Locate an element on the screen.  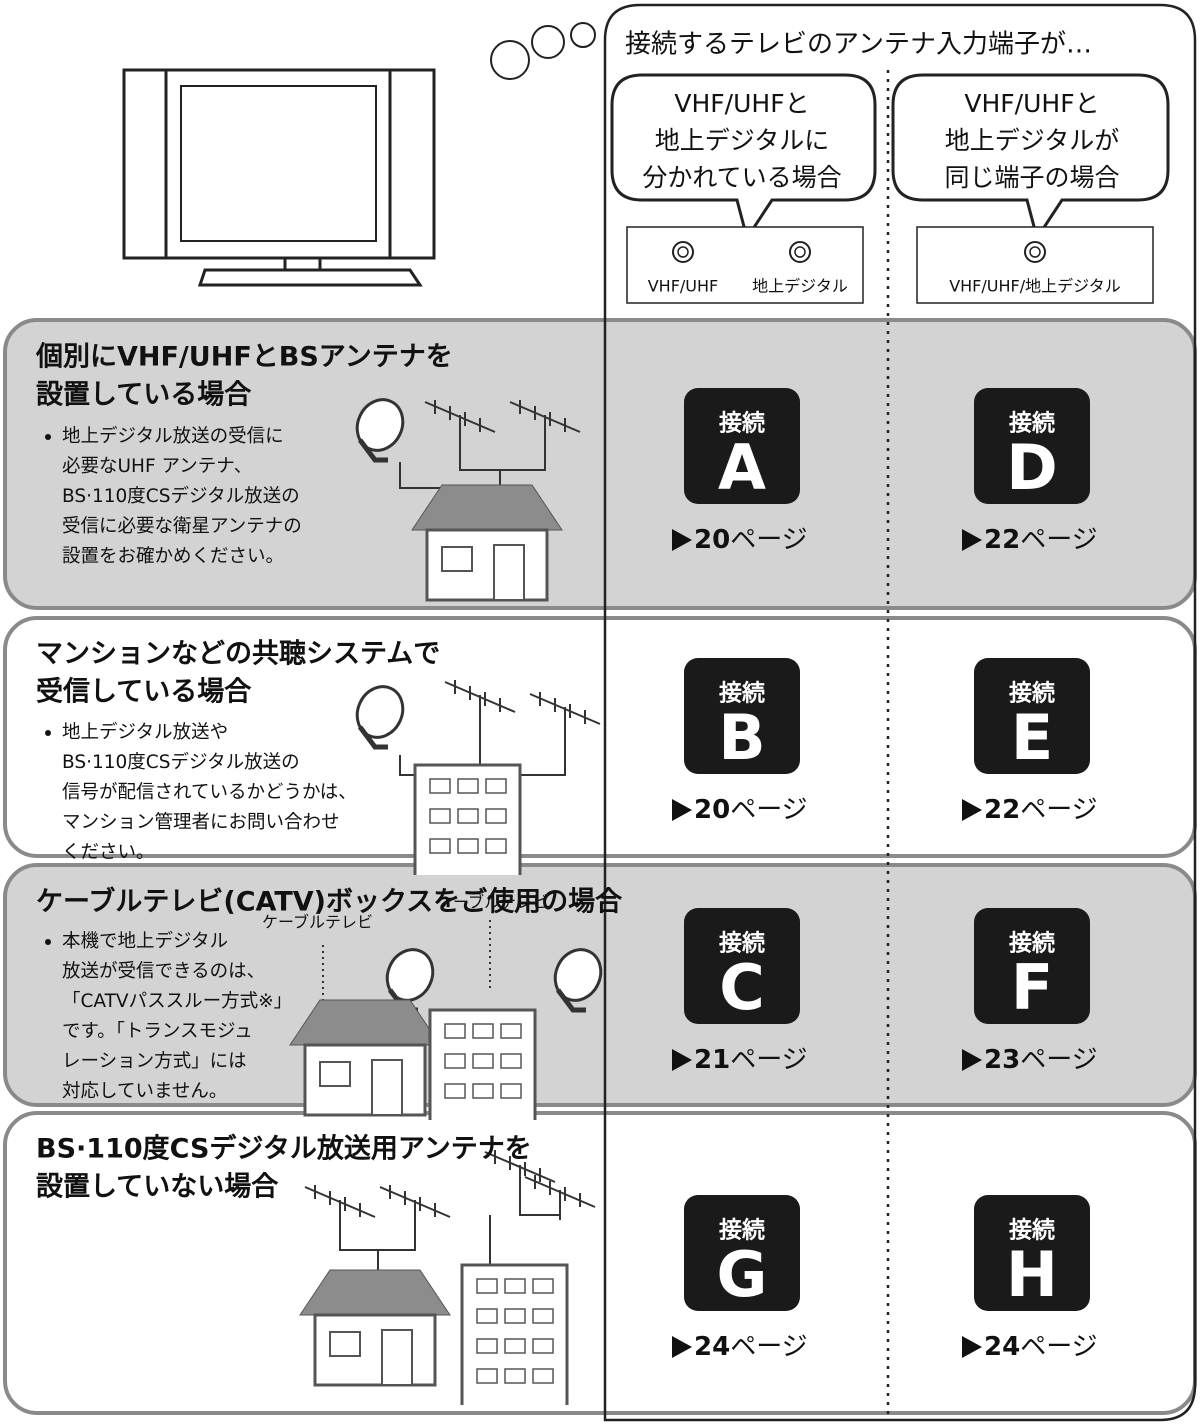
connection-letter: A is located at coordinates (742, 467).